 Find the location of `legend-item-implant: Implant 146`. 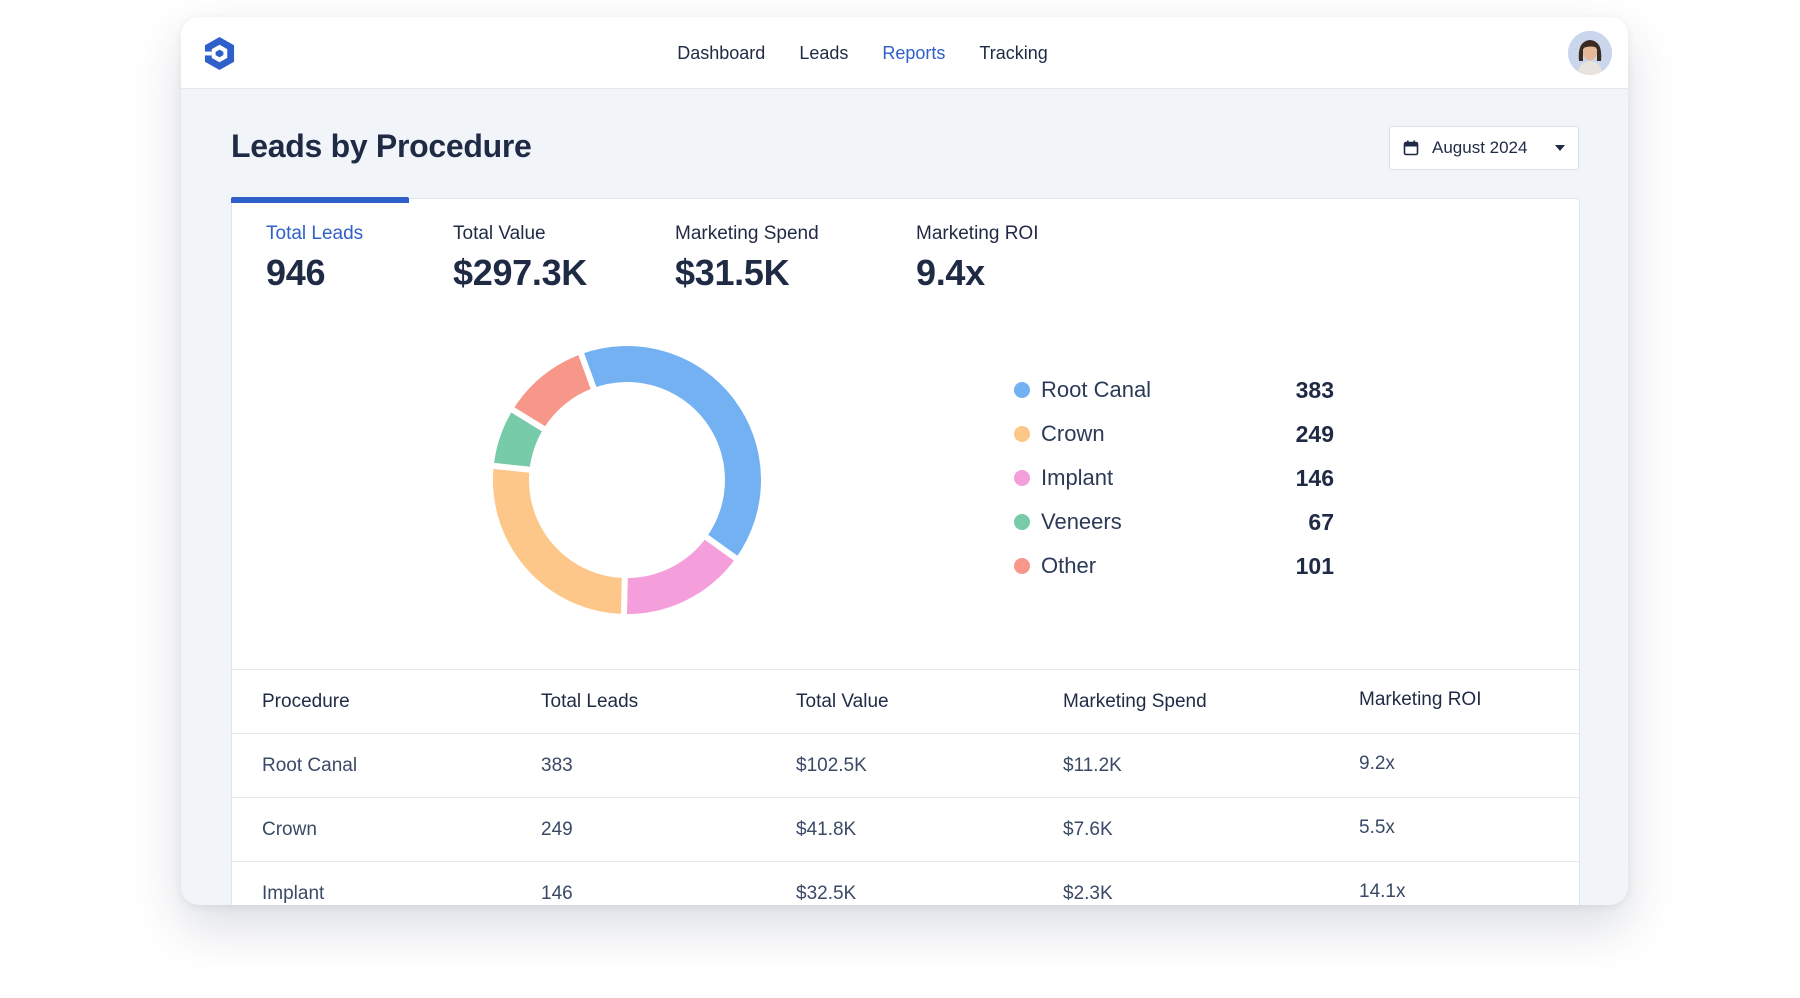

legend-item-implant: Implant 146 is located at coordinates (1174, 478).